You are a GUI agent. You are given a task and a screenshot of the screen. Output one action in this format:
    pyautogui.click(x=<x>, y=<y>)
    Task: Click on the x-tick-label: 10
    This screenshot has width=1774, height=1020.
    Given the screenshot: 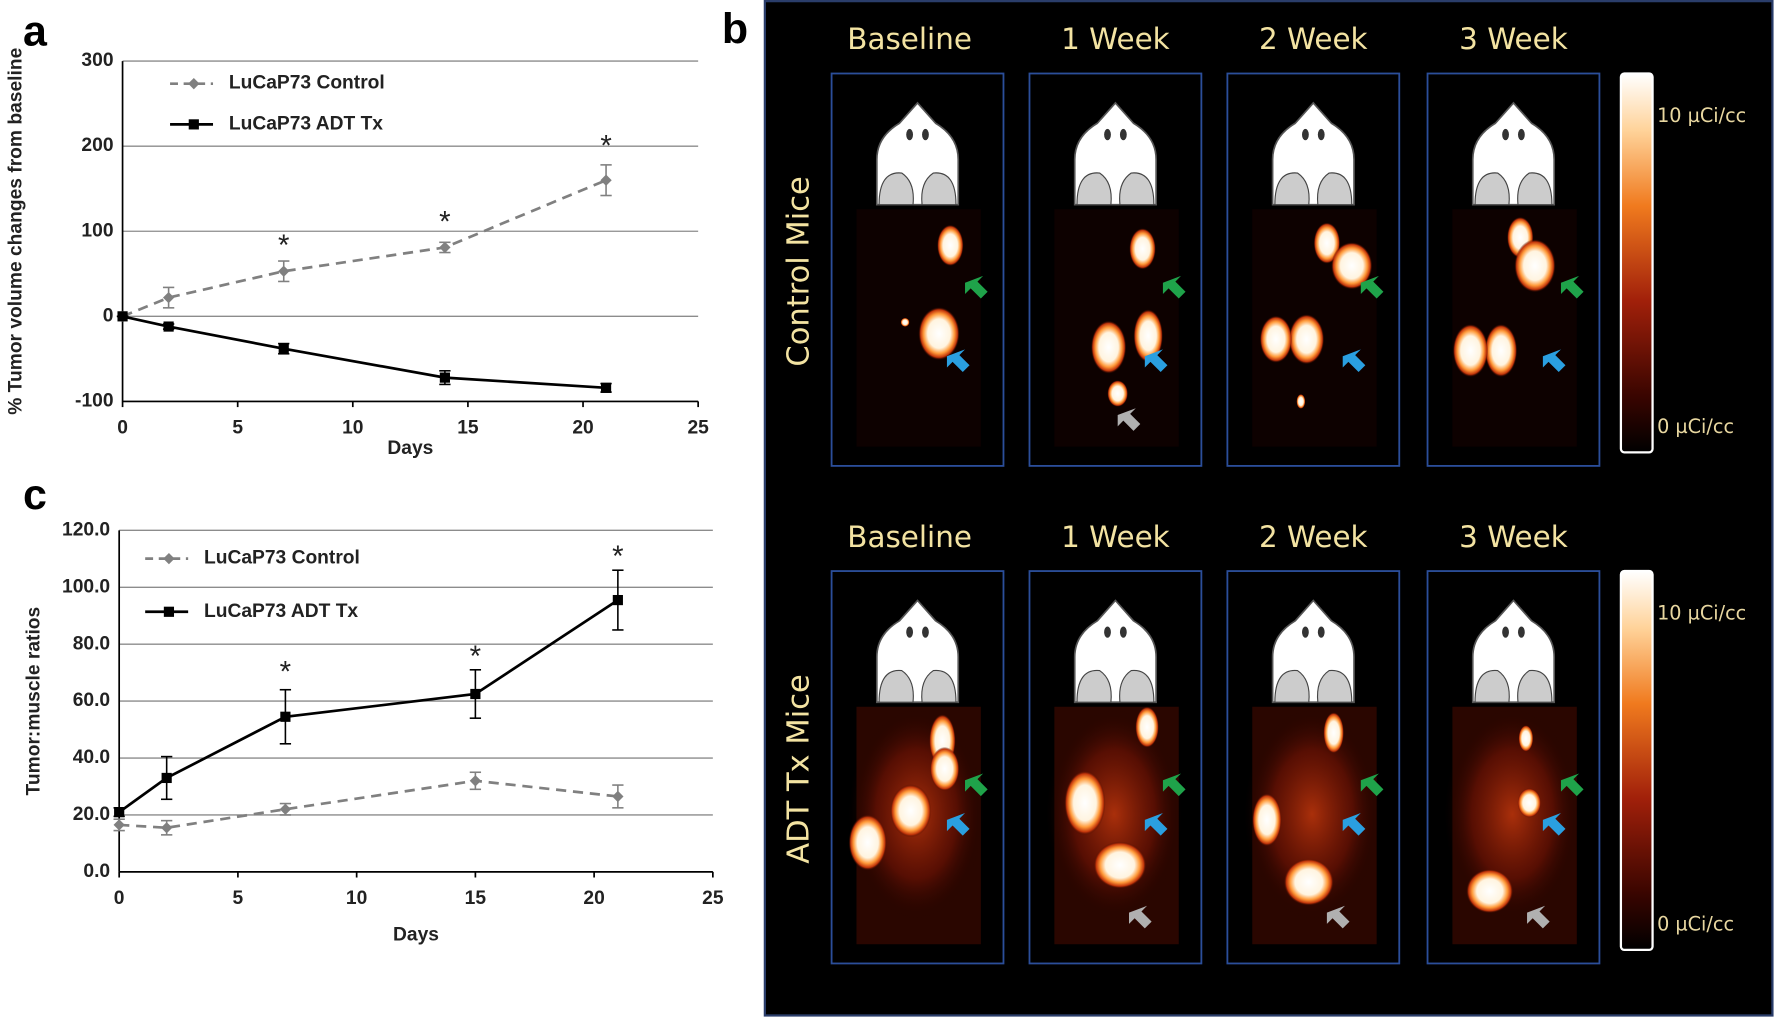 What is the action you would take?
    pyautogui.click(x=356, y=898)
    